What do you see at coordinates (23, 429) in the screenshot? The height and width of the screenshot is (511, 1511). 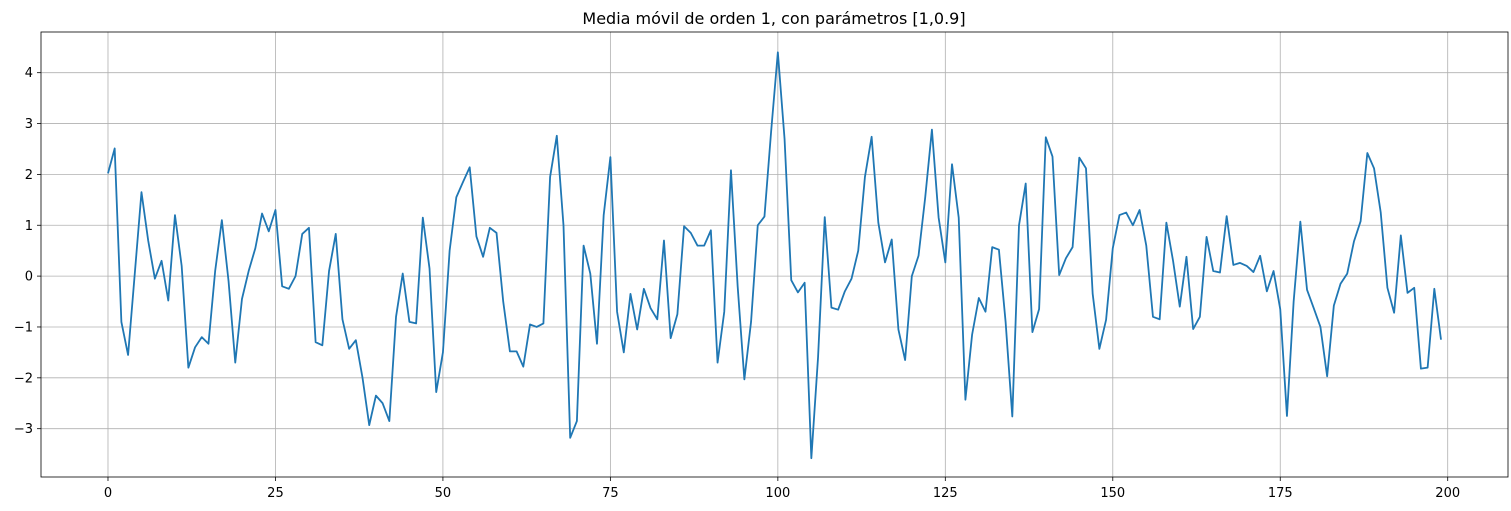 I see `y-tick-label: −3` at bounding box center [23, 429].